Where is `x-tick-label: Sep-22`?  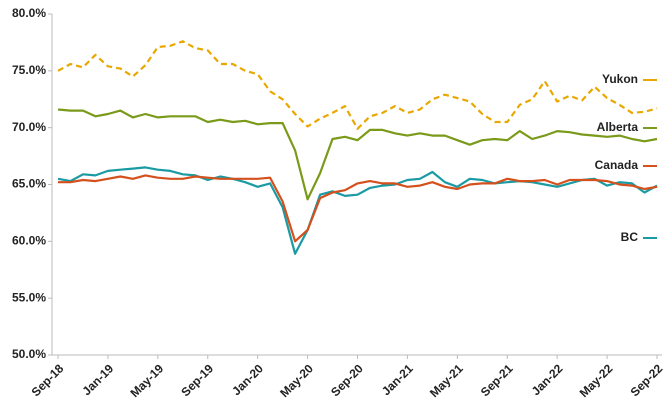
x-tick-label: Sep-22 is located at coordinates (647, 380).